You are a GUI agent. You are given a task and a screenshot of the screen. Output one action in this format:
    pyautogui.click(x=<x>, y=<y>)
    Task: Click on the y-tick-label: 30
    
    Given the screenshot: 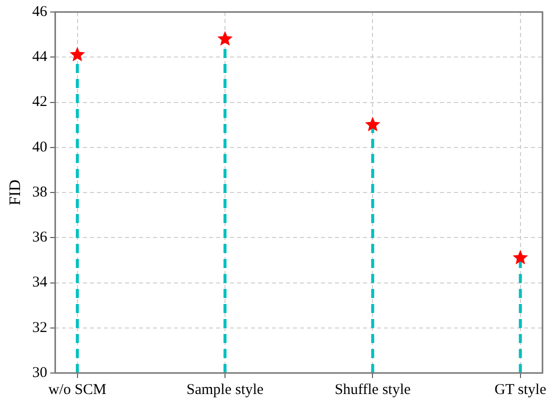 What is the action you would take?
    pyautogui.click(x=40, y=372)
    